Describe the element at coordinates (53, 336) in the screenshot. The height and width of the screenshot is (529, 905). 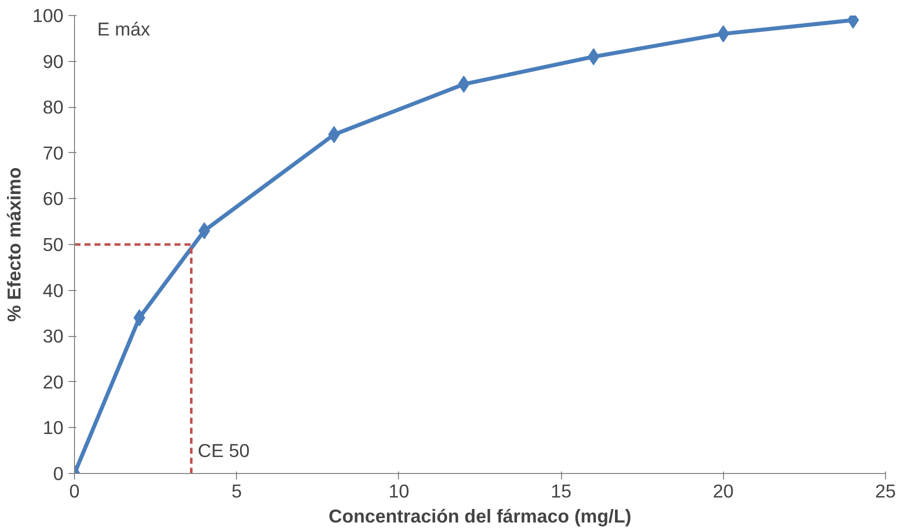
I see `y-tick-label: 30` at that location.